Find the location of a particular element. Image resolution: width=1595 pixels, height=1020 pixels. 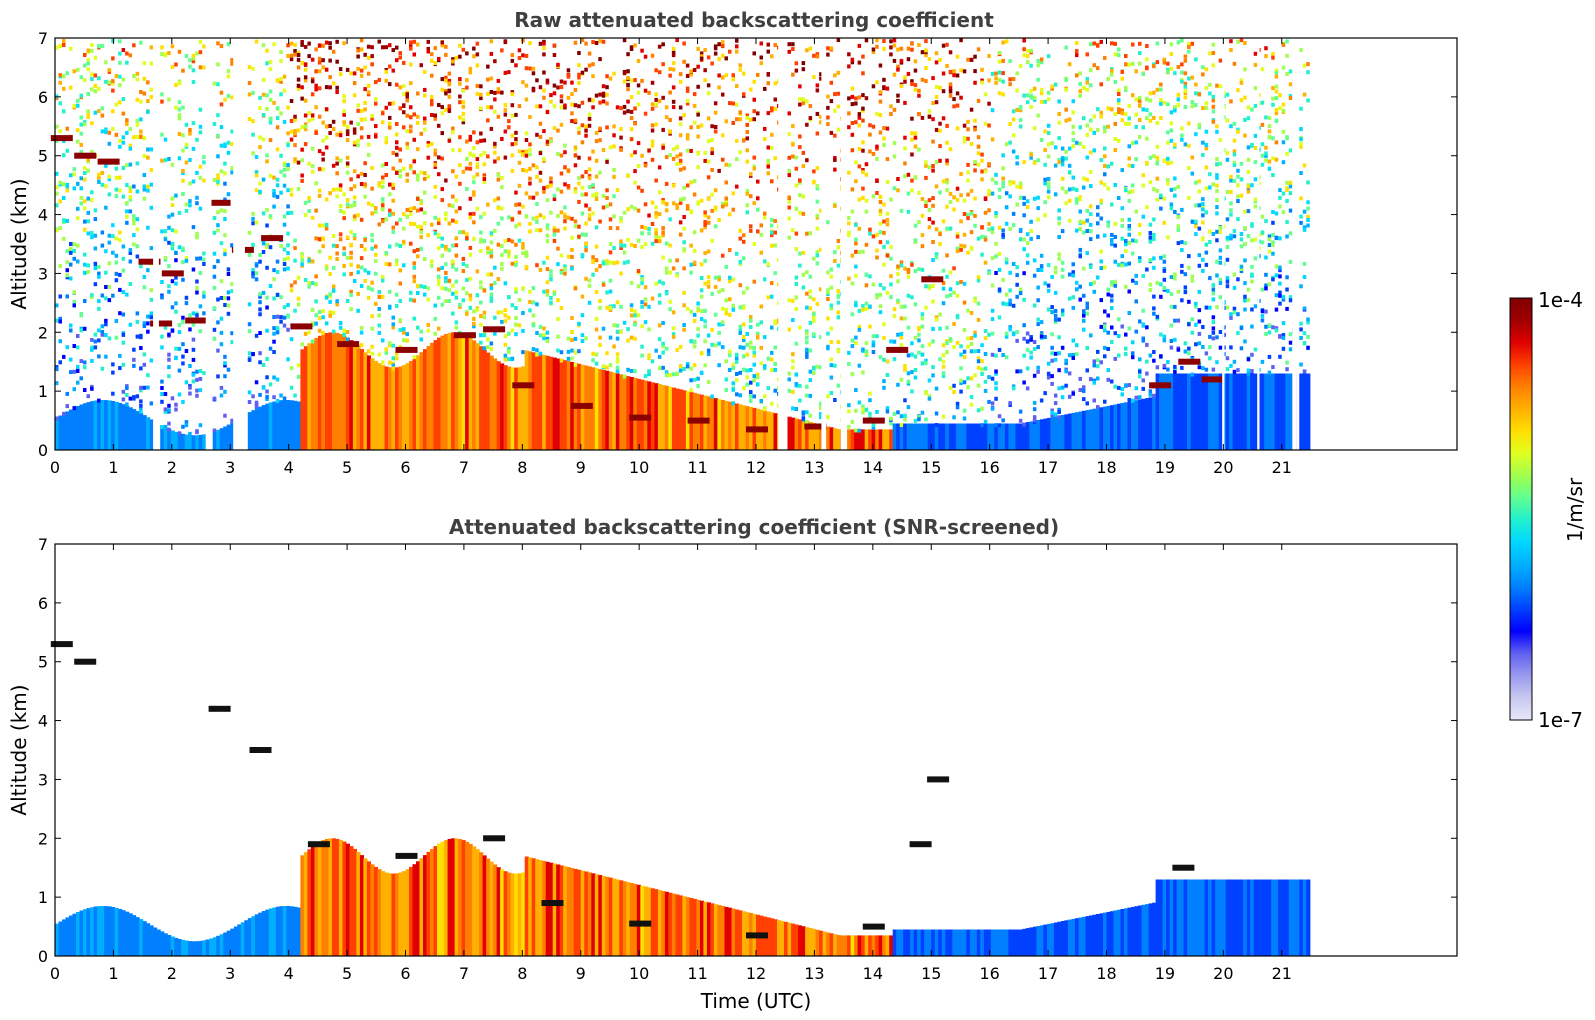

colorbar-unit-label: 1/m/sr is located at coordinates (1575, 509).